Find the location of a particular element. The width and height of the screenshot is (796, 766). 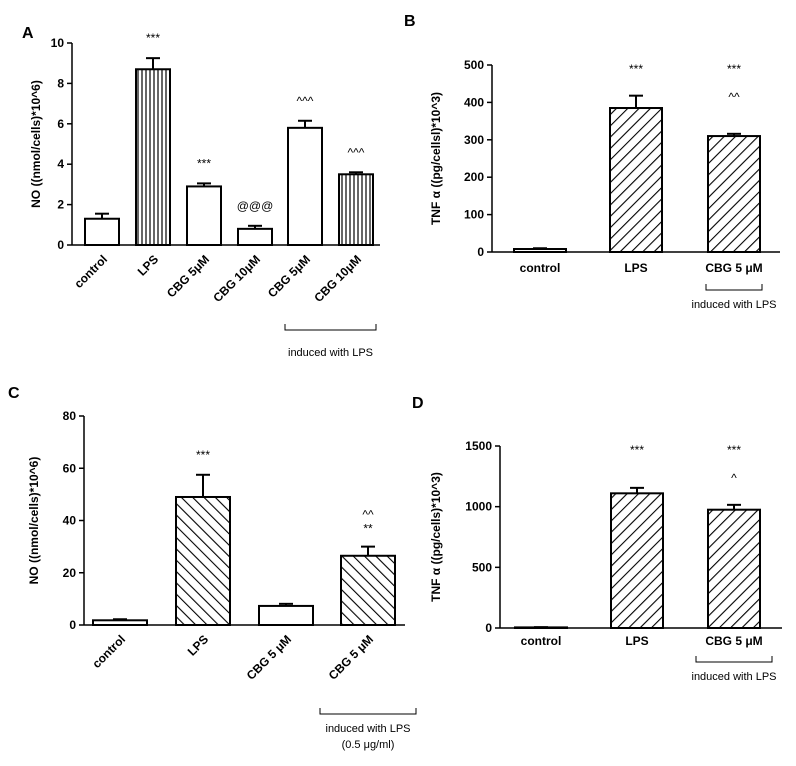

y-tick-label: 4 is located at coordinates (60, 164).